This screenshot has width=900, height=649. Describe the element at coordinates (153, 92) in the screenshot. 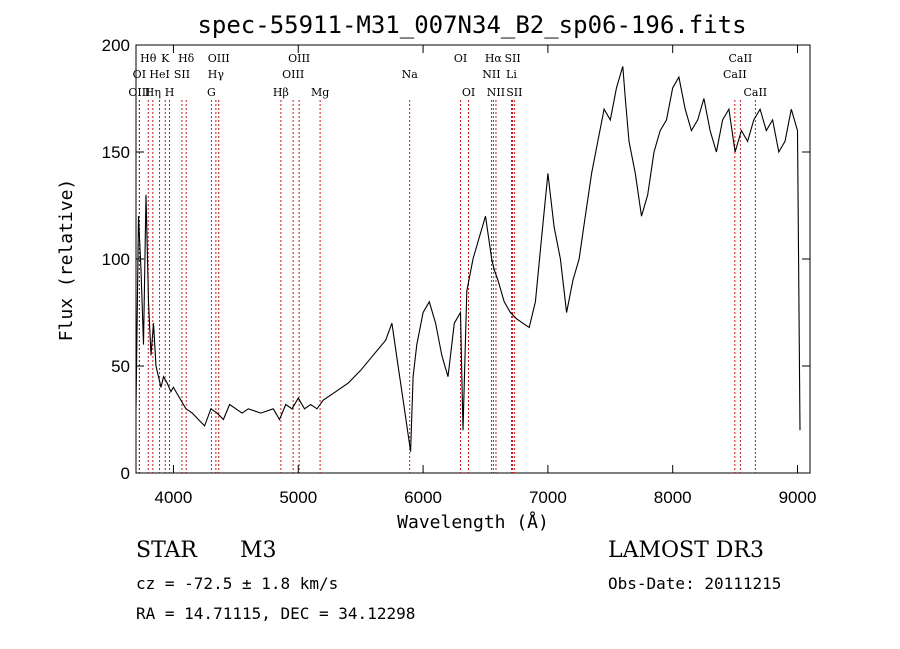

I see `line-label-19: Hη` at that location.